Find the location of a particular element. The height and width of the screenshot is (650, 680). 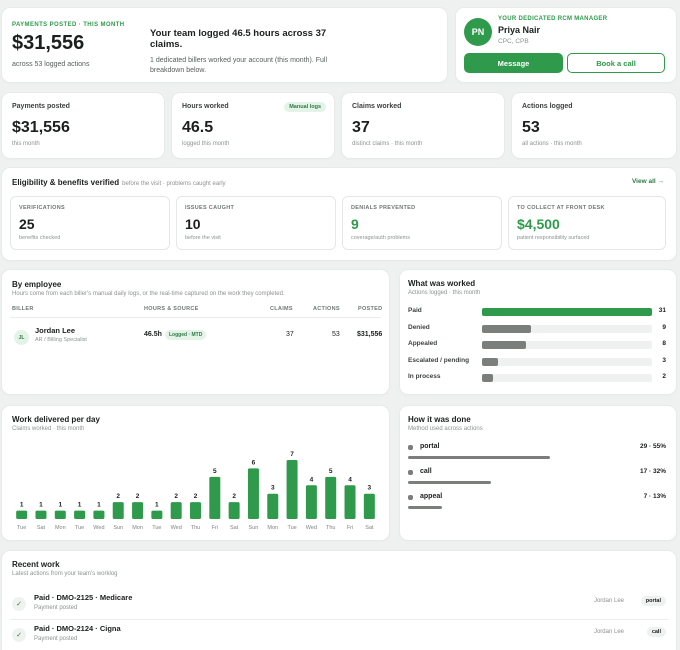

method-count: 17 · 32% is located at coordinates (652, 471).